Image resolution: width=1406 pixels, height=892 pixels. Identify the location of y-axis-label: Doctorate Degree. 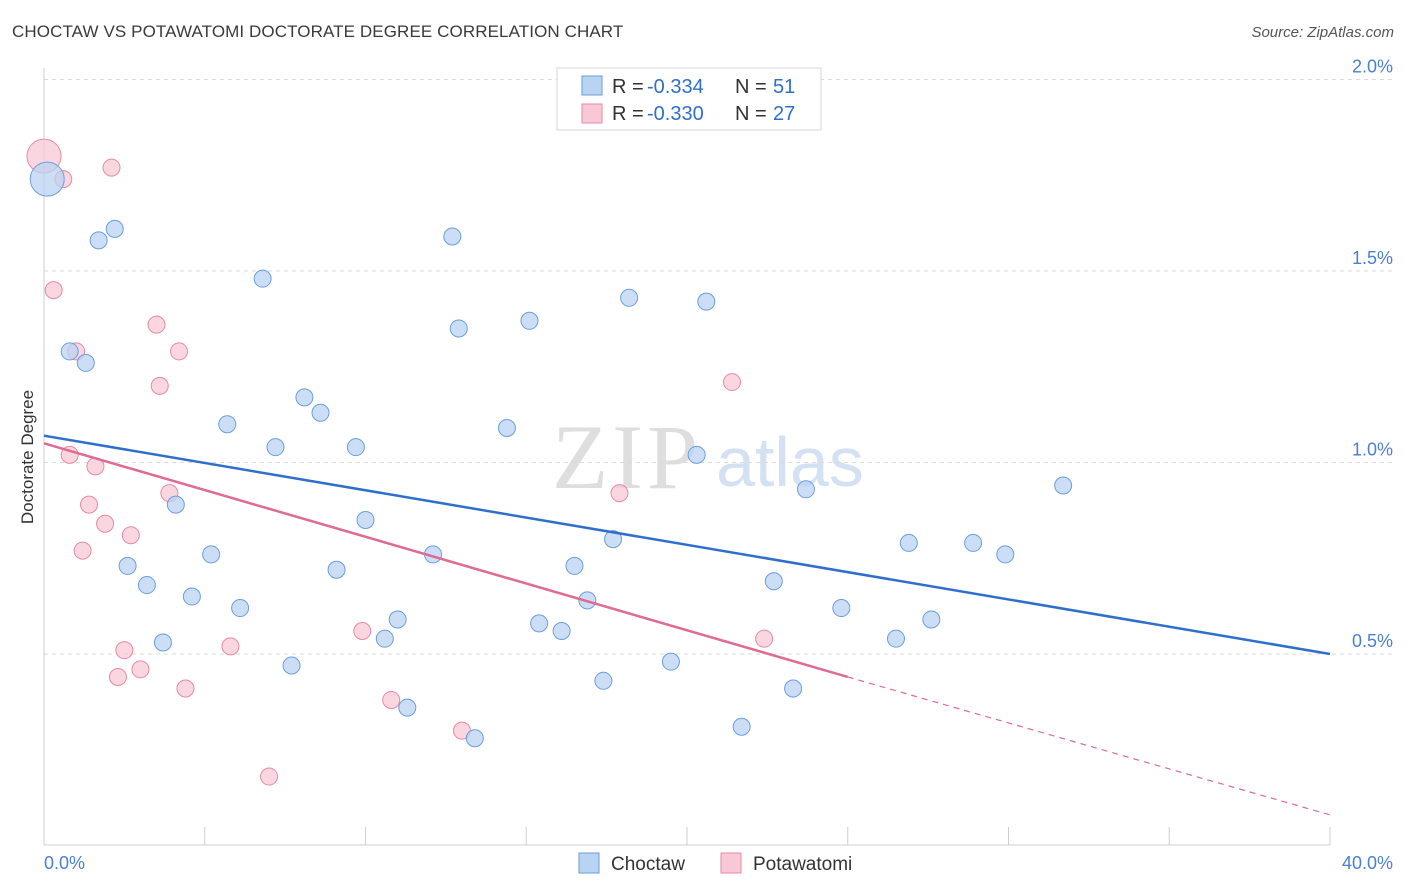
(27, 457).